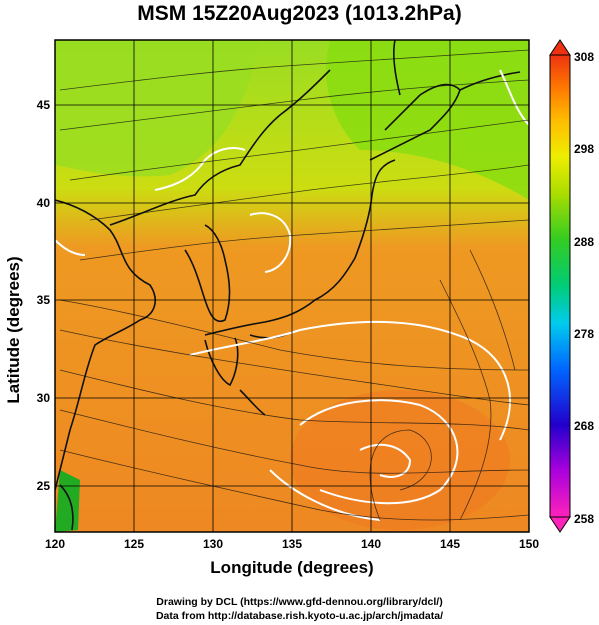 The height and width of the screenshot is (625, 599). What do you see at coordinates (44, 105) in the screenshot?
I see `y-tick-label: 45` at bounding box center [44, 105].